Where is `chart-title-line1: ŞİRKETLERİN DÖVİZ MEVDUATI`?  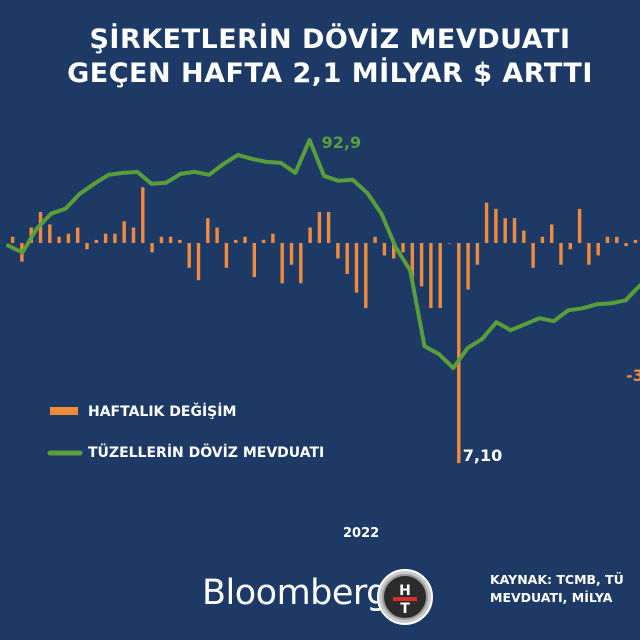 chart-title-line1: ŞİRKETLERİN DÖVİZ MEVDUATI is located at coordinates (330, 39).